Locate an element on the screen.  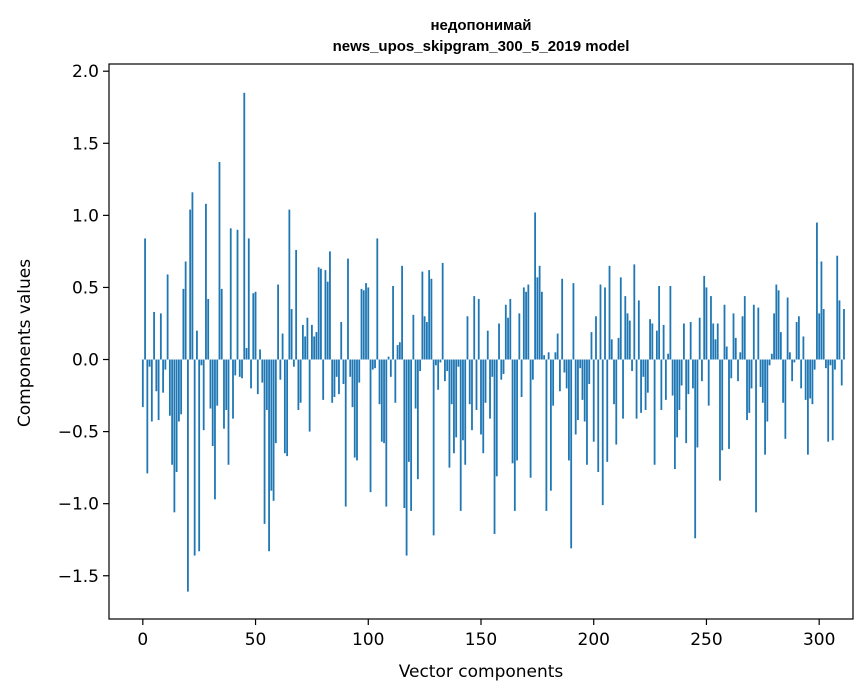
y-axis-label: Components values is located at coordinates (25, 343).